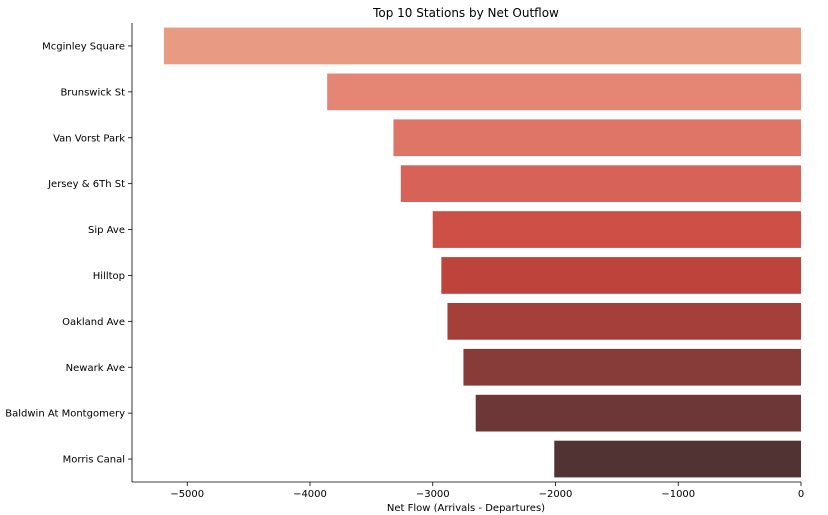 This screenshot has height=515, width=828. What do you see at coordinates (89, 138) in the screenshot?
I see `y-tick-label: Van Vorst Park` at bounding box center [89, 138].